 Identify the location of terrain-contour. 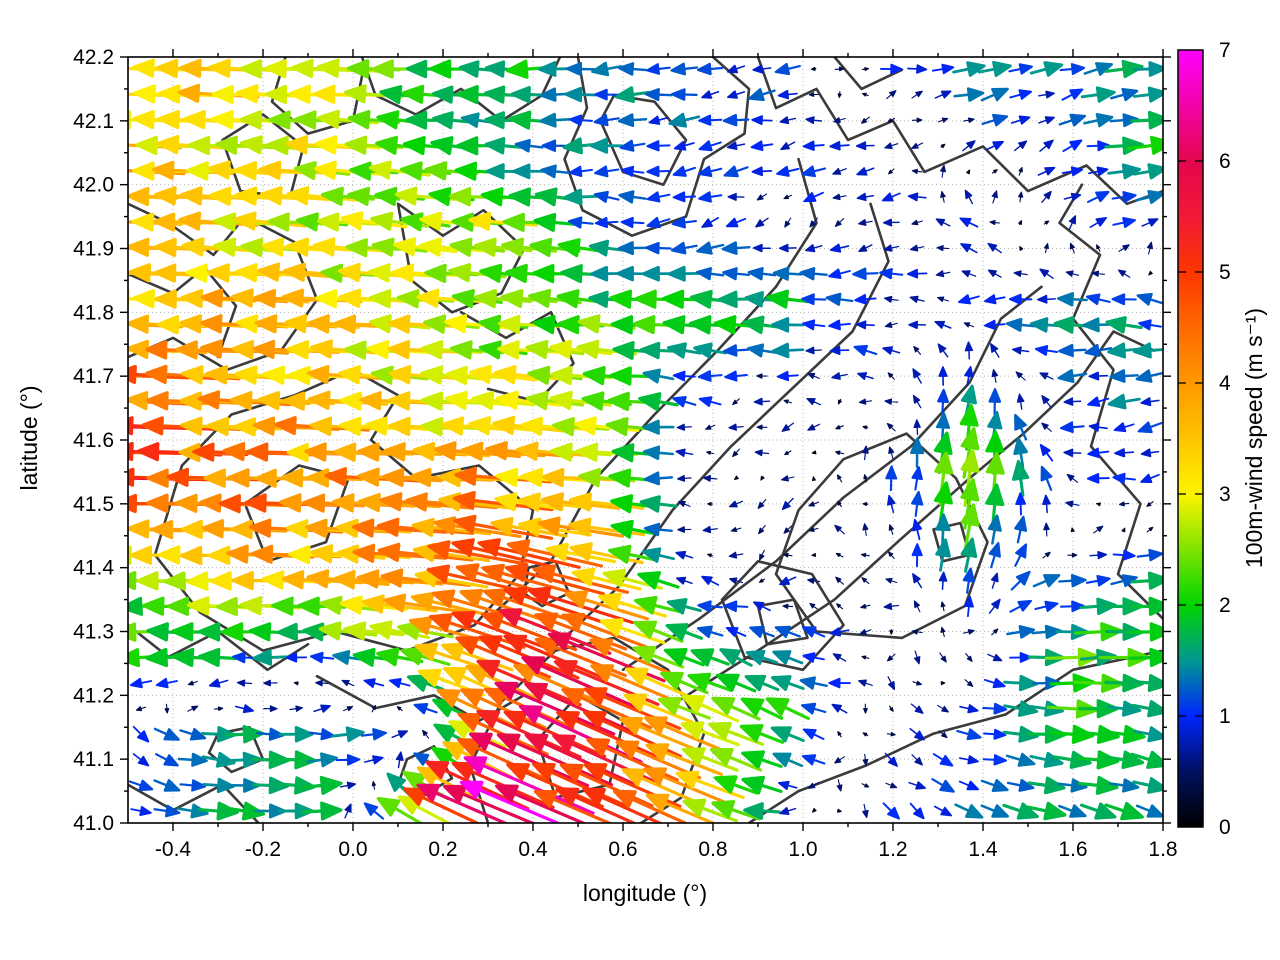
(868, 74).